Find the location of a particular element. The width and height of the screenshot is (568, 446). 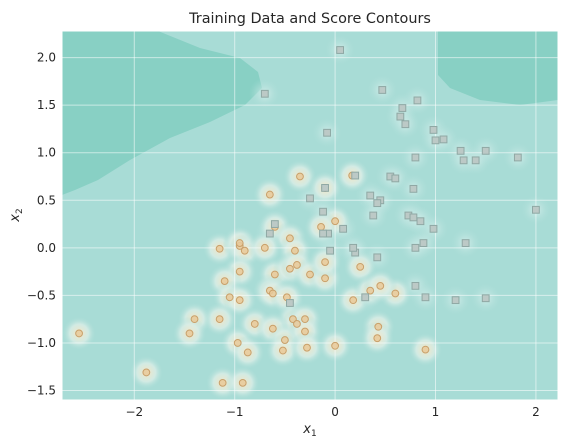

x-tick-label: 0 is located at coordinates (335, 412).